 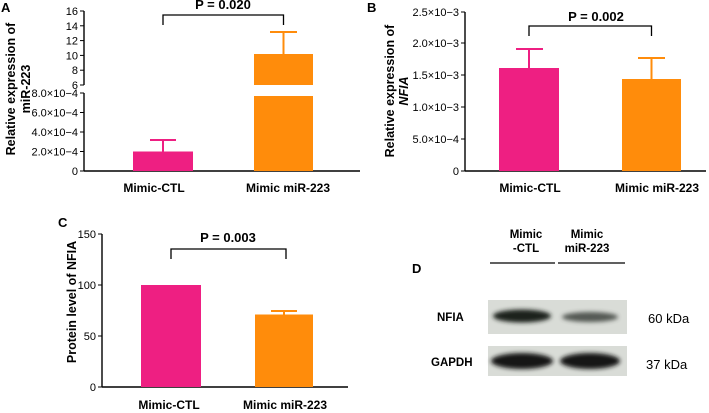 I want to click on panel-a-xtick: Mimic miR-223, so click(x=288, y=188).